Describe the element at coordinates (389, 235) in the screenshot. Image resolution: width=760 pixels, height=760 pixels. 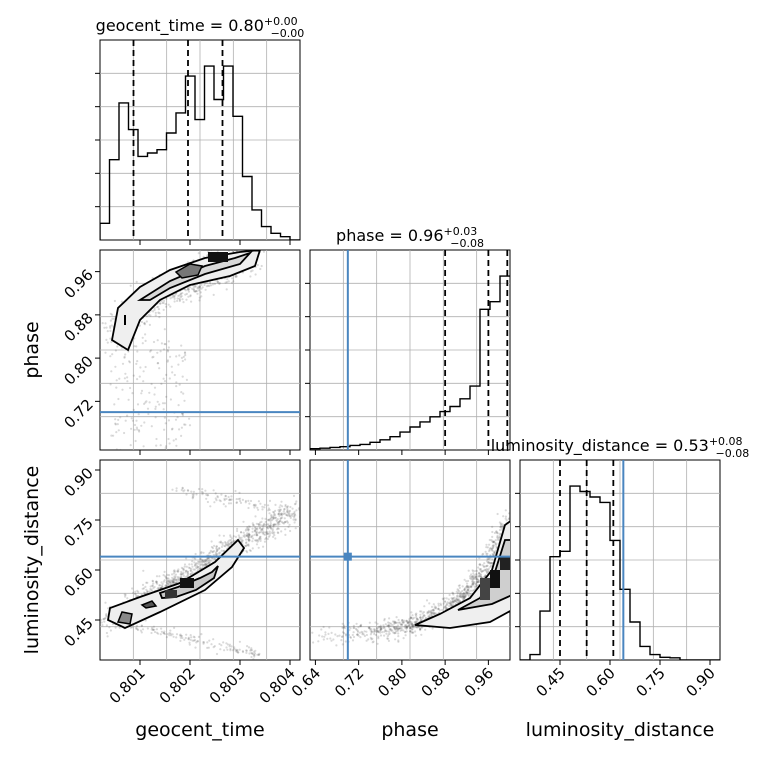
I see `title-phase-main: phase = 0.96` at that location.